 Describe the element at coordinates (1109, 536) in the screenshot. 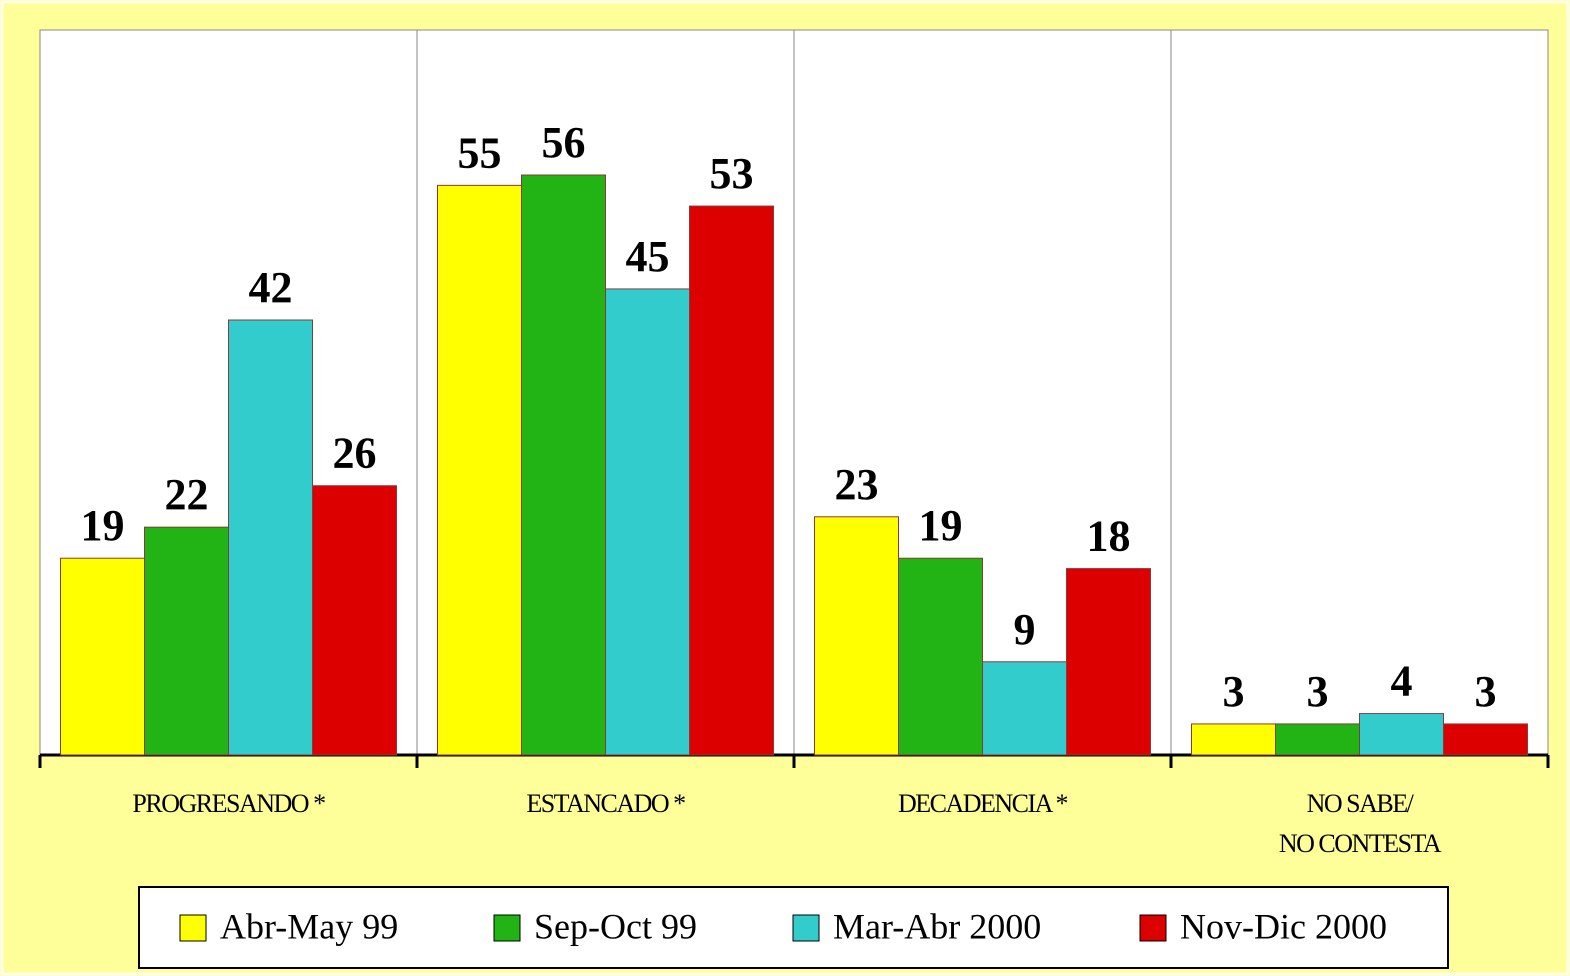

I see `value-label: 18` at that location.